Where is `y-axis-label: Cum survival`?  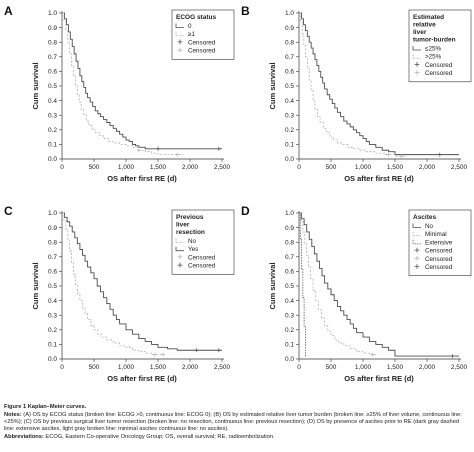
y-axis-label: Cum survival is located at coordinates (272, 85).